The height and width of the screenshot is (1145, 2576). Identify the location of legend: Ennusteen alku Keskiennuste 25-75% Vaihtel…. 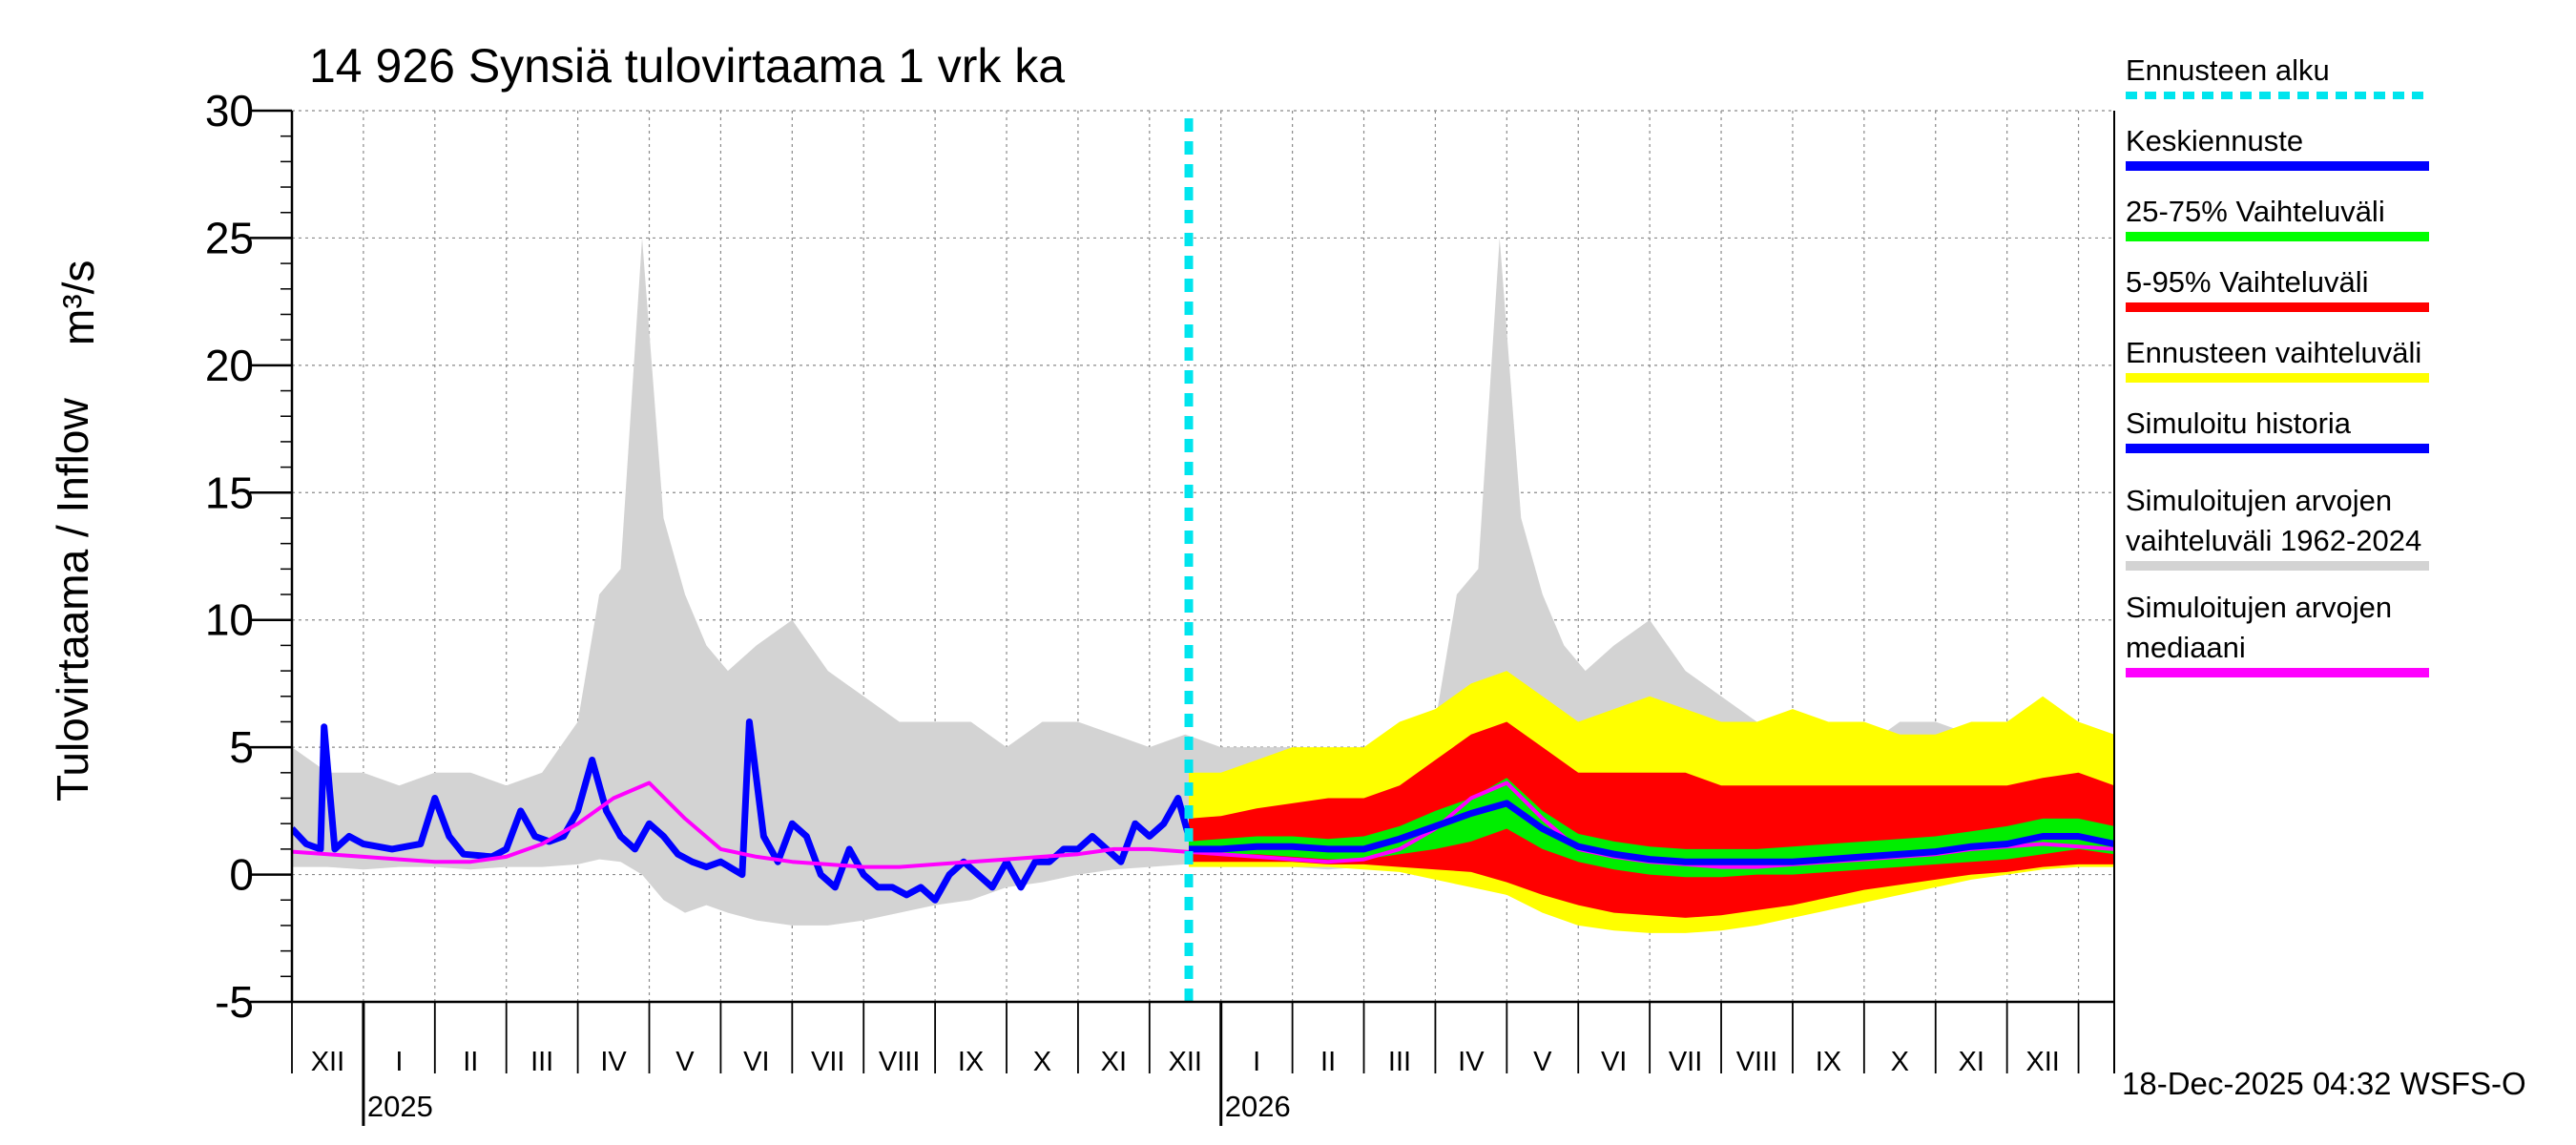
(2277, 365).